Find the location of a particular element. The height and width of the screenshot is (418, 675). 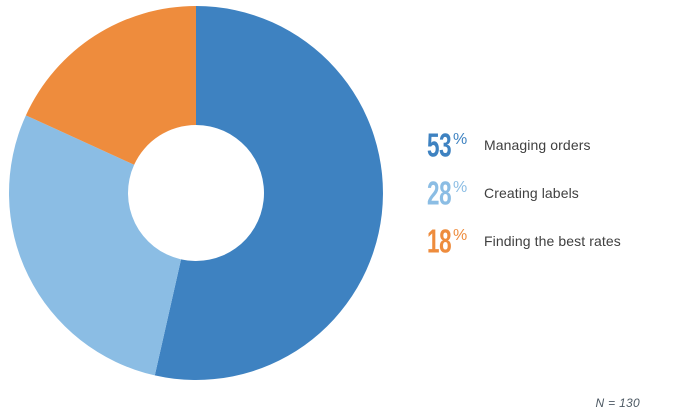

legend-value: 28 % is located at coordinates (455, 193).